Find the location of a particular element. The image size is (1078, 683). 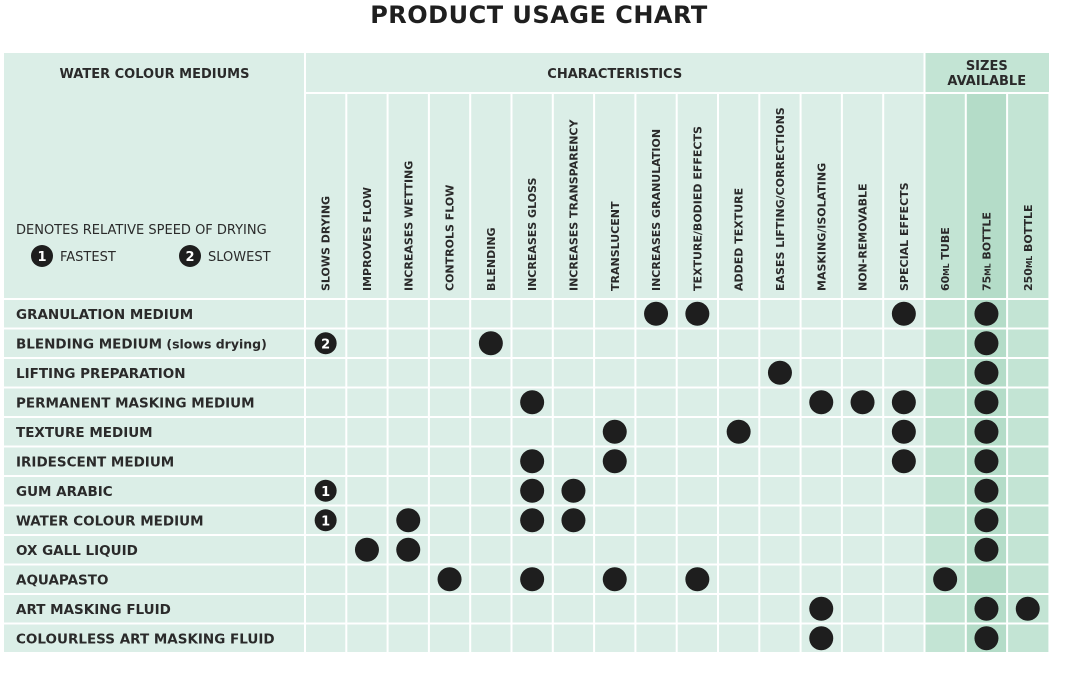

fastest-label: FASTEST is located at coordinates (88, 257).